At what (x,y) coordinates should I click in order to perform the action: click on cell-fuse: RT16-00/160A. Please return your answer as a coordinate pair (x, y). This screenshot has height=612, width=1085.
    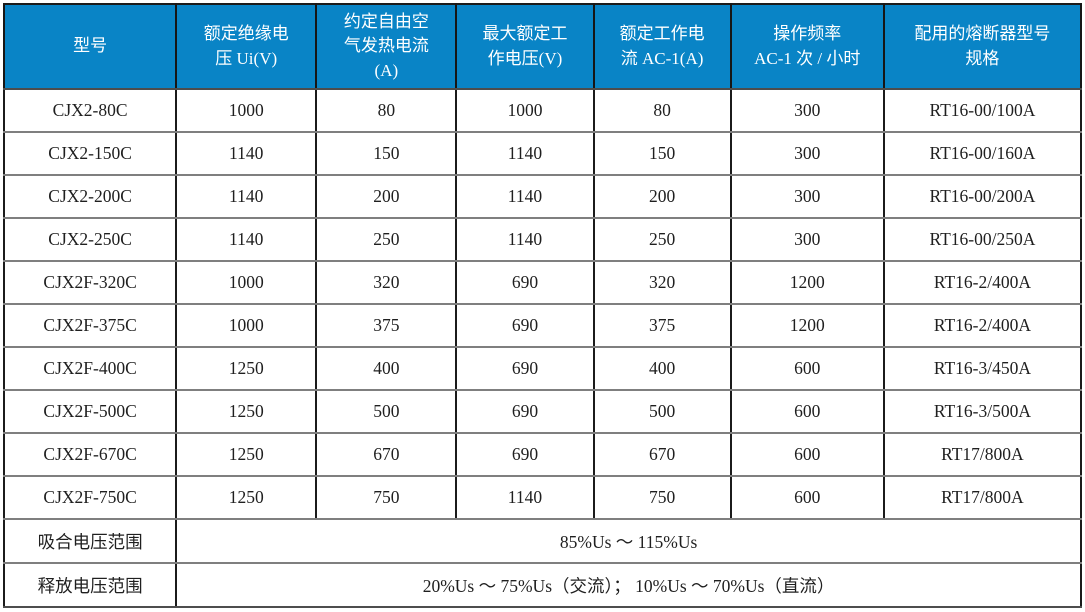
    Looking at the image, I should click on (982, 153).